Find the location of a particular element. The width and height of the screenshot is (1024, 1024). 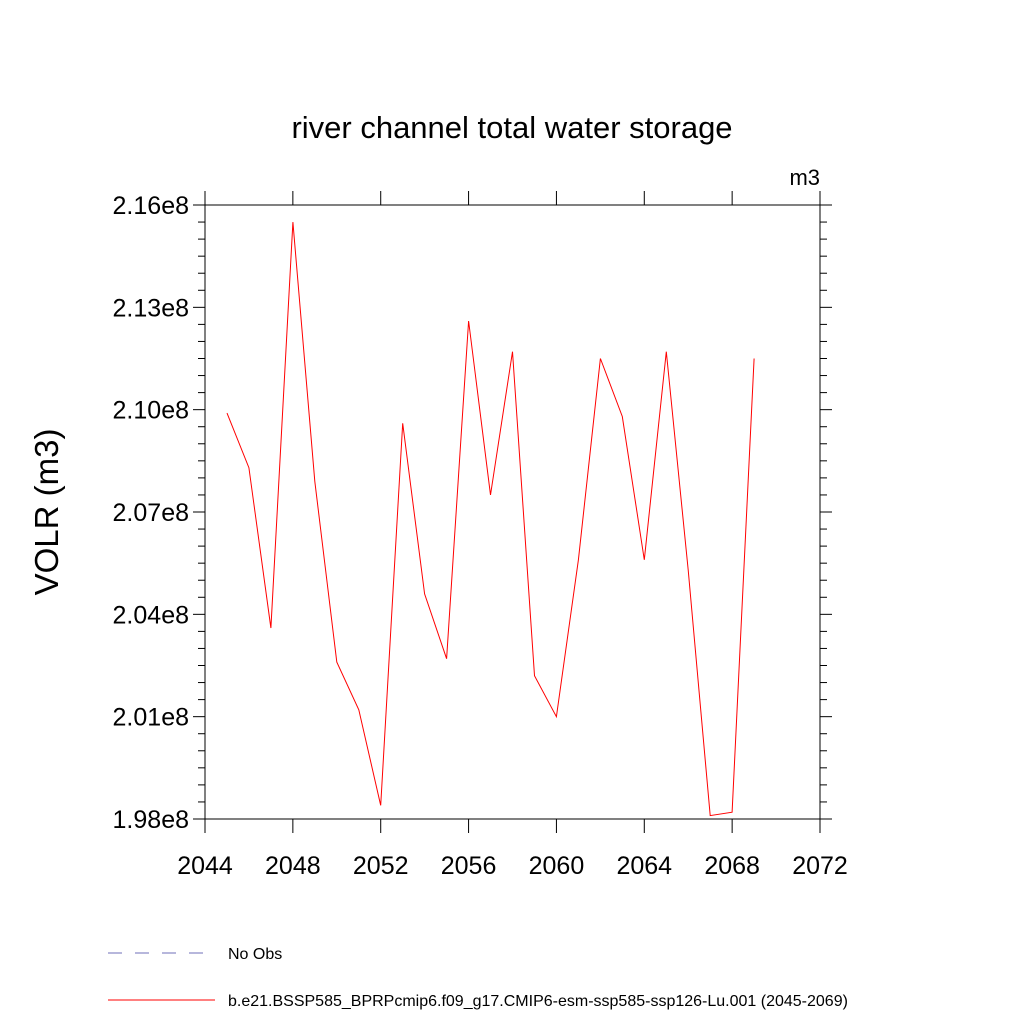

x-tick-label: 2060 is located at coordinates (557, 866).